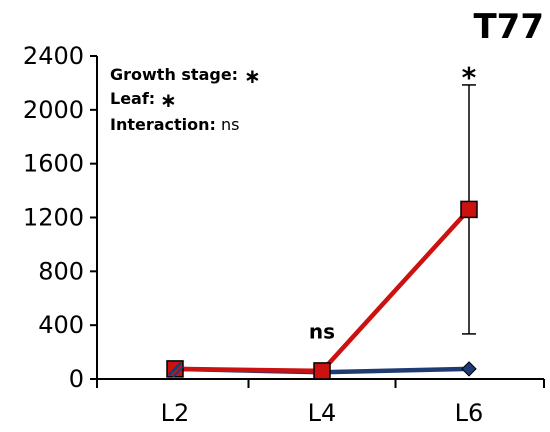 The image size is (550, 432). What do you see at coordinates (469, 413) in the screenshot?
I see `x-tick-label: L6` at bounding box center [469, 413].